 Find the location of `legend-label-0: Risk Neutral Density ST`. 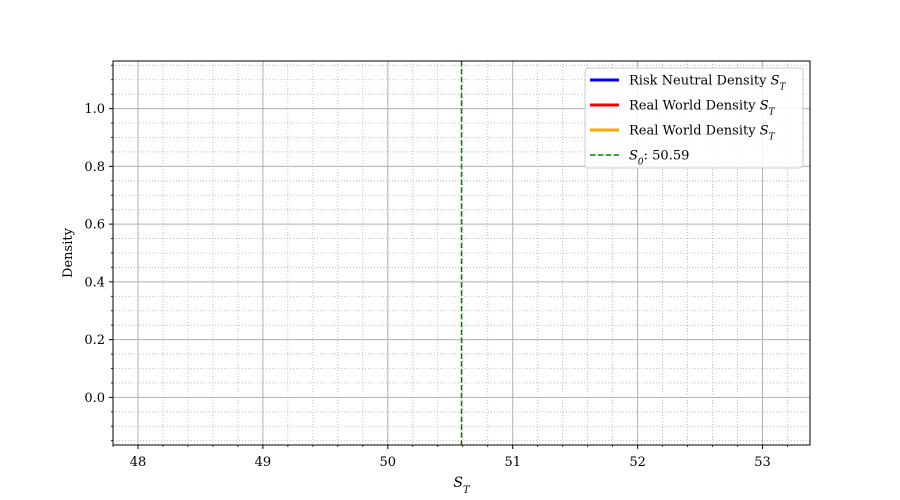

legend-label-0: Risk Neutral Density ST is located at coordinates (707, 83).